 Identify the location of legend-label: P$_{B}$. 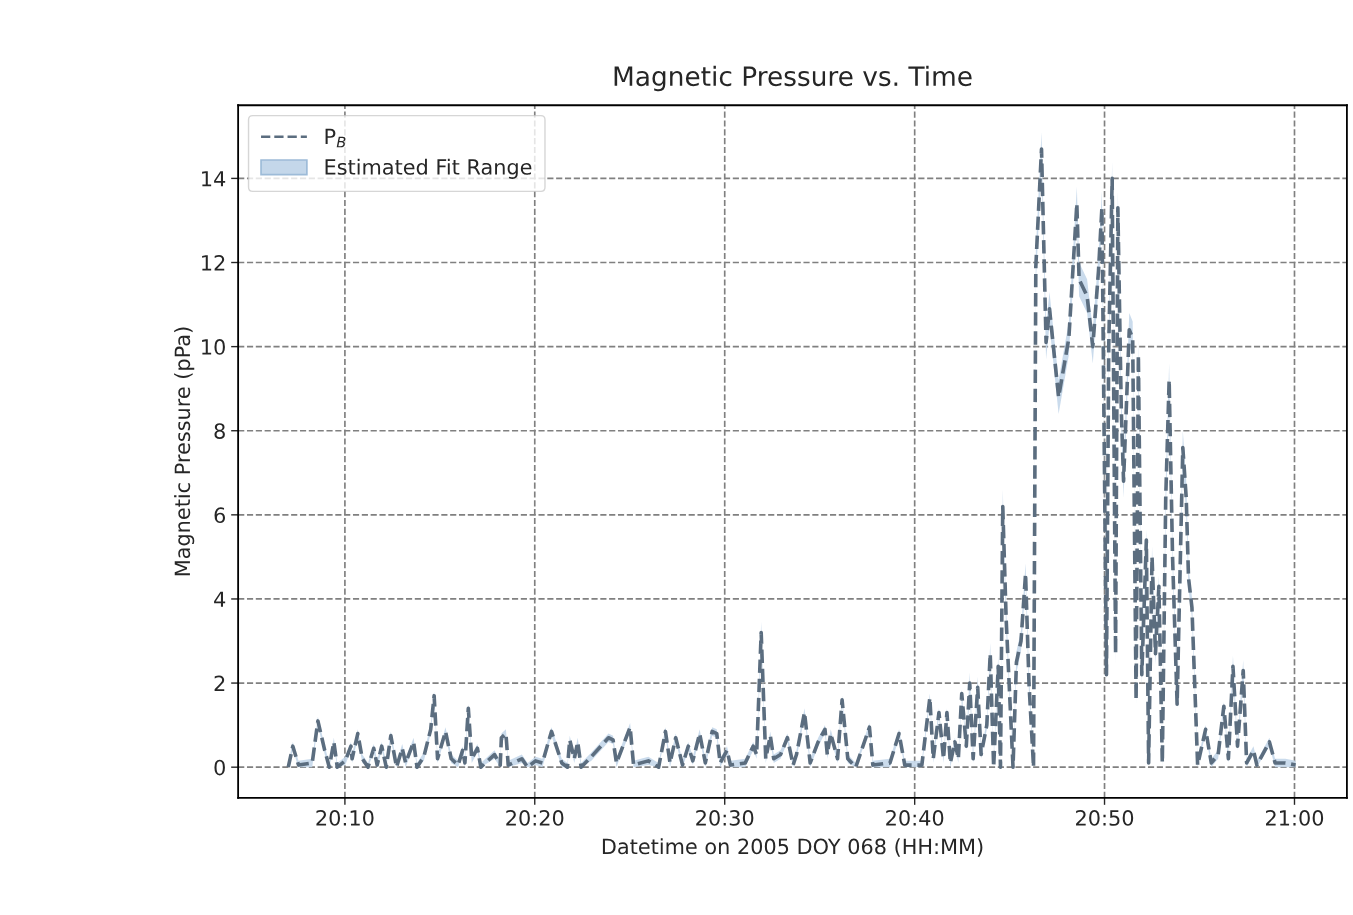
(335, 138).